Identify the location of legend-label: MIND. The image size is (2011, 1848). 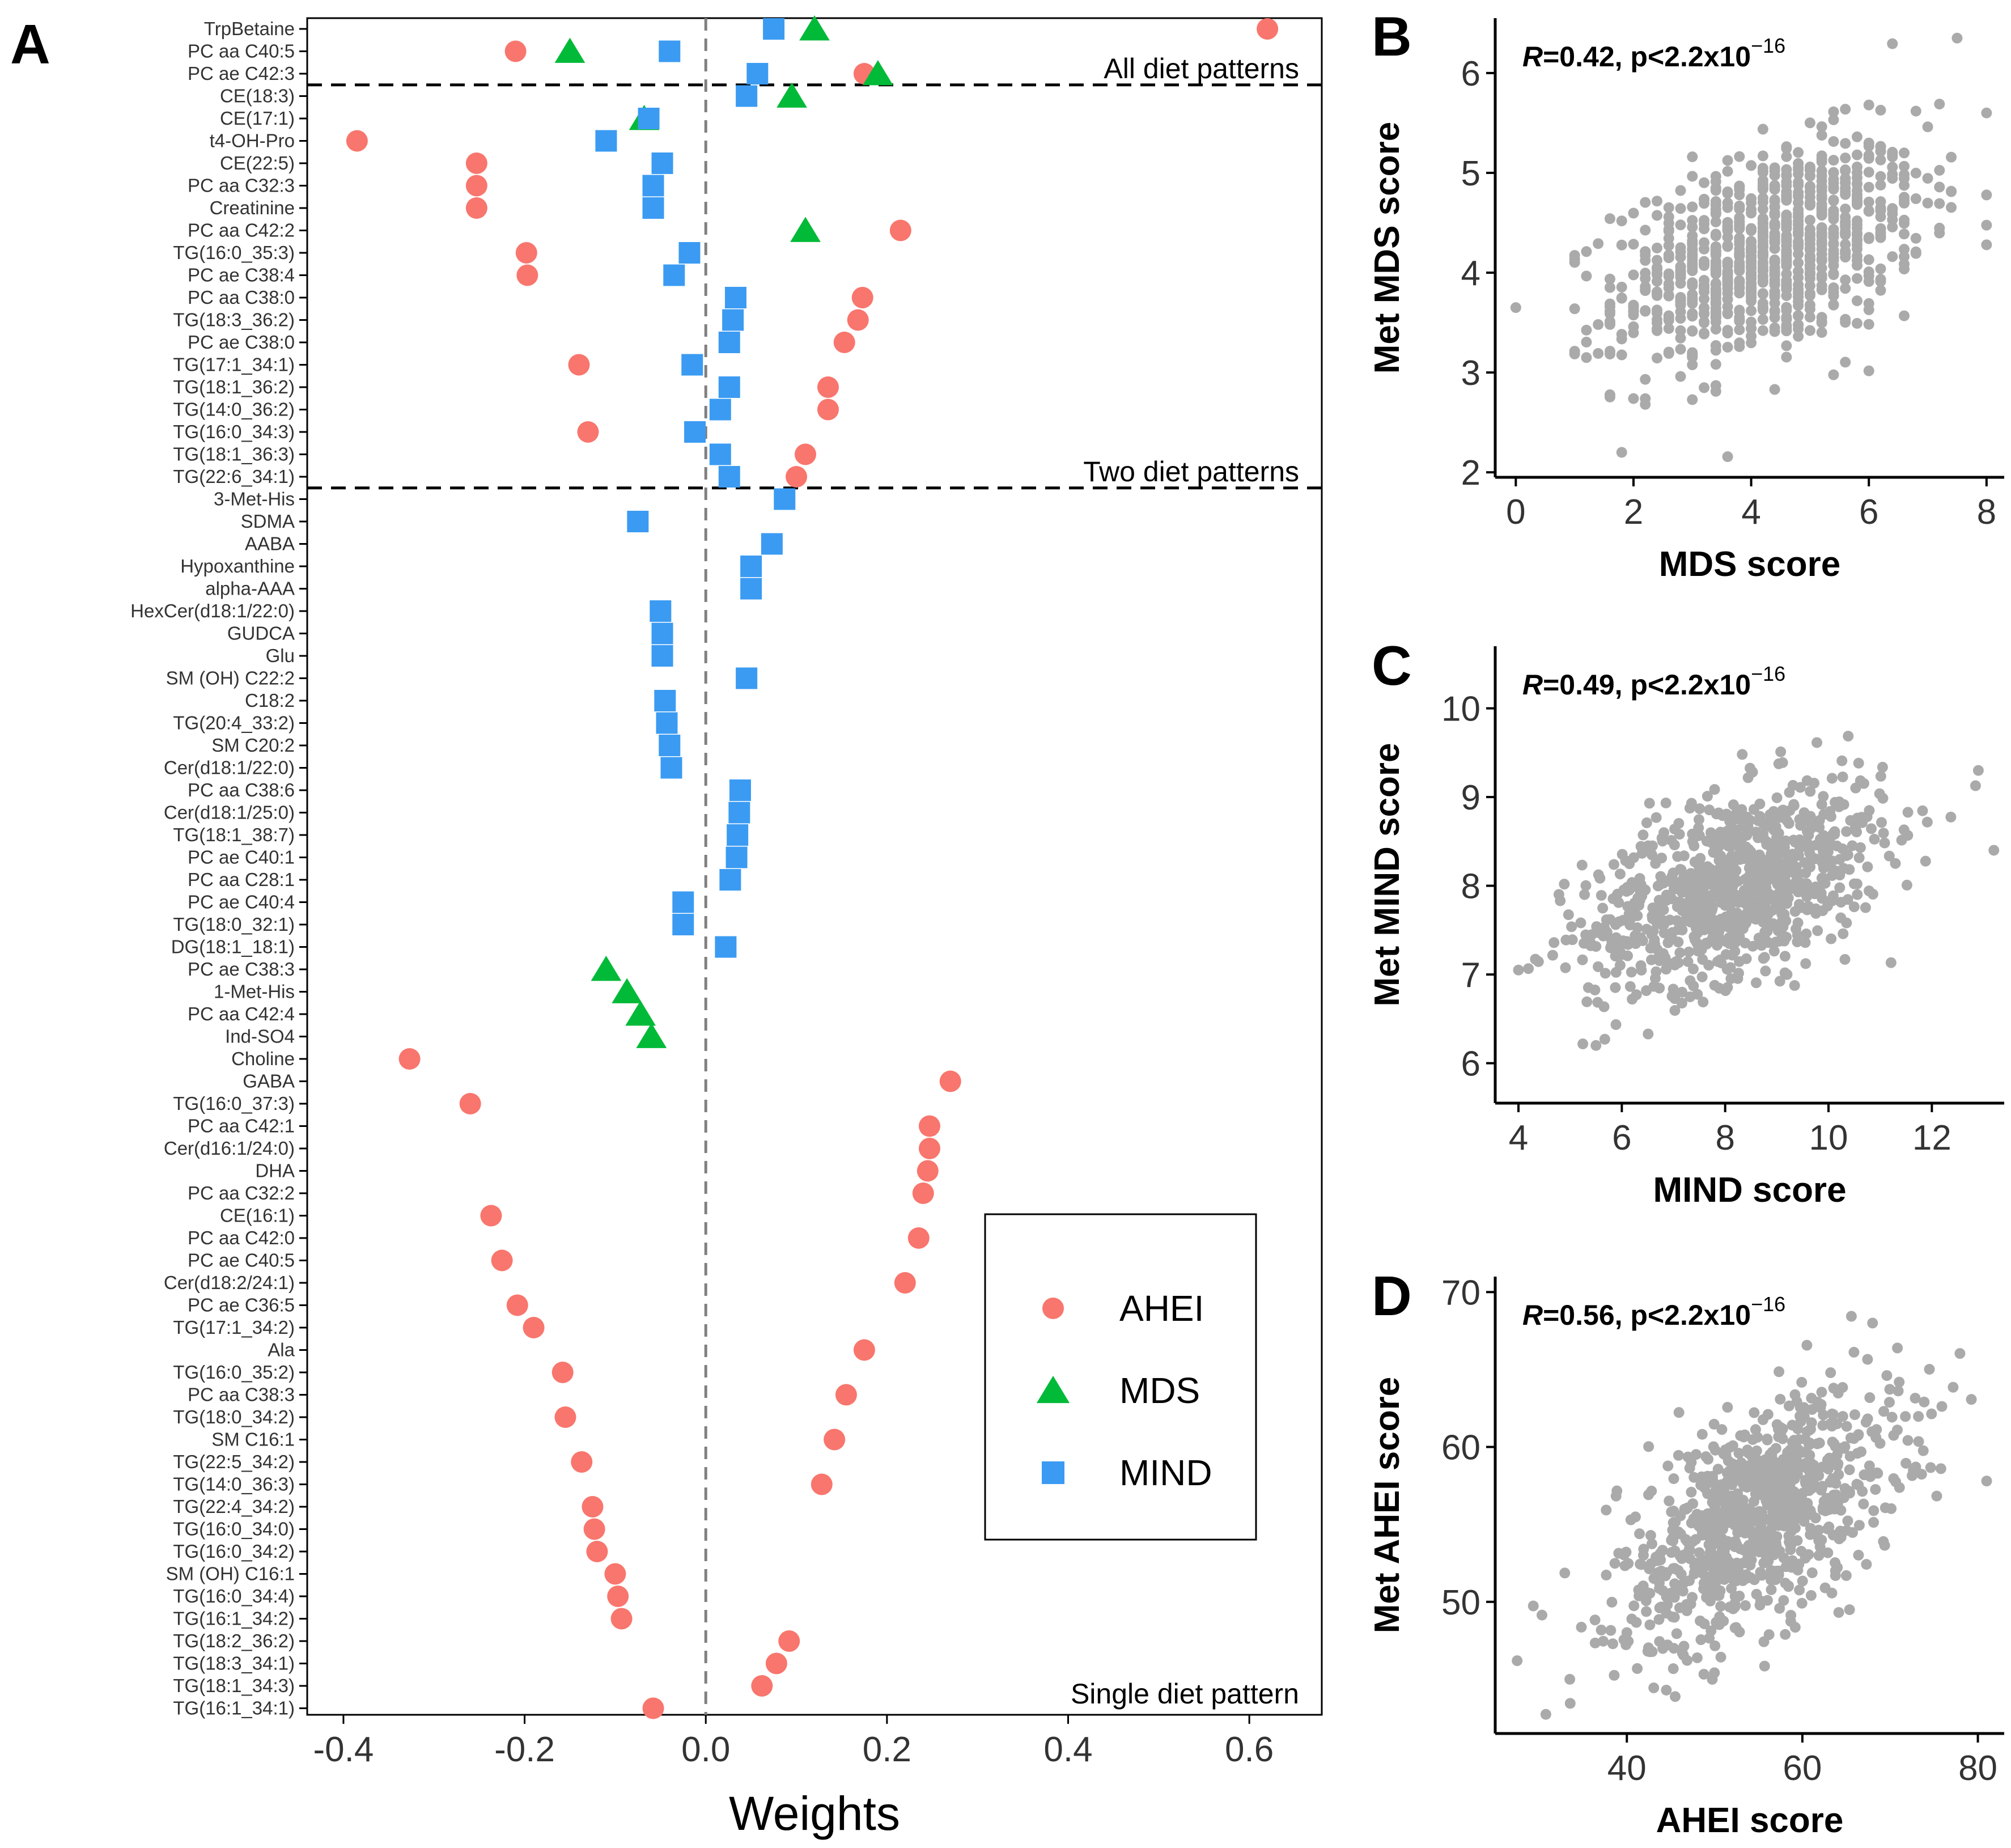
(1165, 1472).